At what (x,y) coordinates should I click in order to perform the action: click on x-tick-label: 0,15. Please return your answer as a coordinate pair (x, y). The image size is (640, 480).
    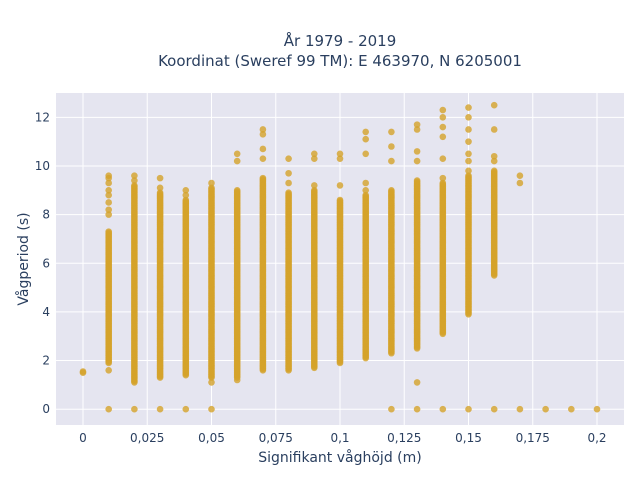
    Looking at the image, I should click on (468, 438).